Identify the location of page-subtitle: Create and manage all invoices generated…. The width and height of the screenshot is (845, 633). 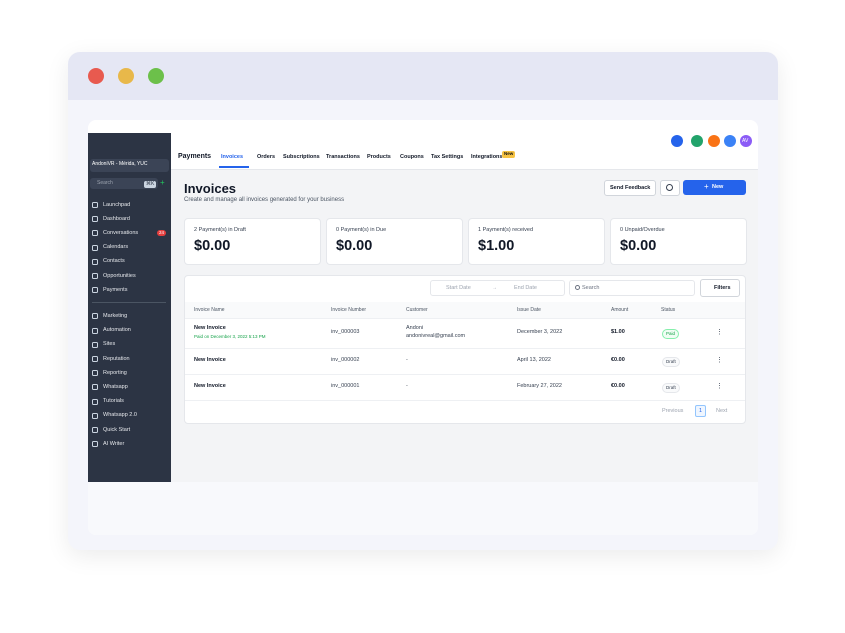
(264, 200).